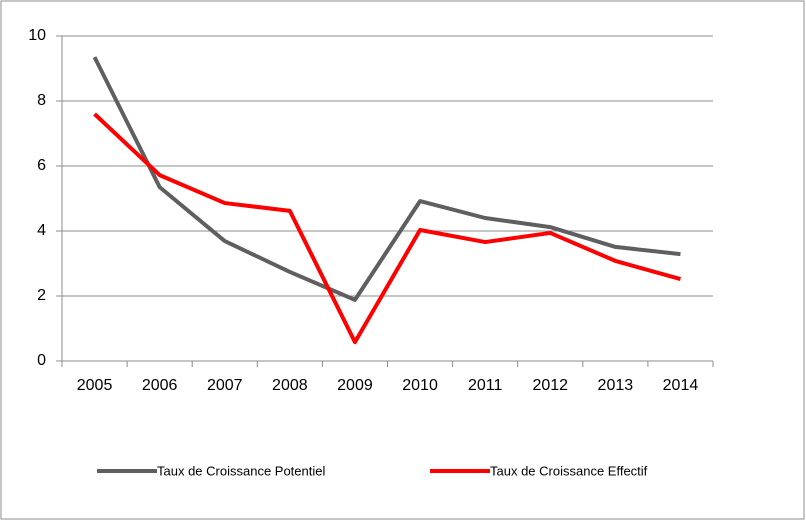 This screenshot has width=806, height=521. I want to click on y-tick-label: 8, so click(41, 100).